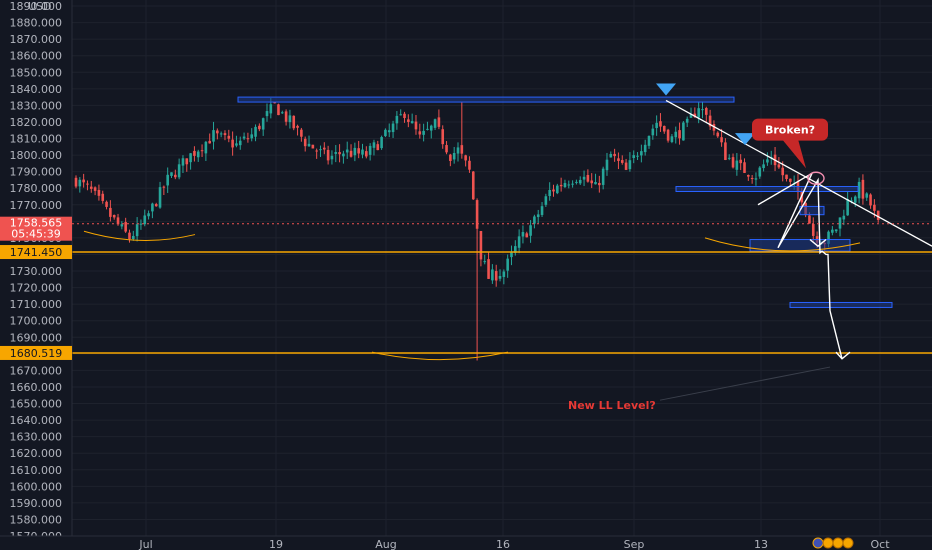  I want to click on y-tick-label: 1730.000, so click(36, 271).